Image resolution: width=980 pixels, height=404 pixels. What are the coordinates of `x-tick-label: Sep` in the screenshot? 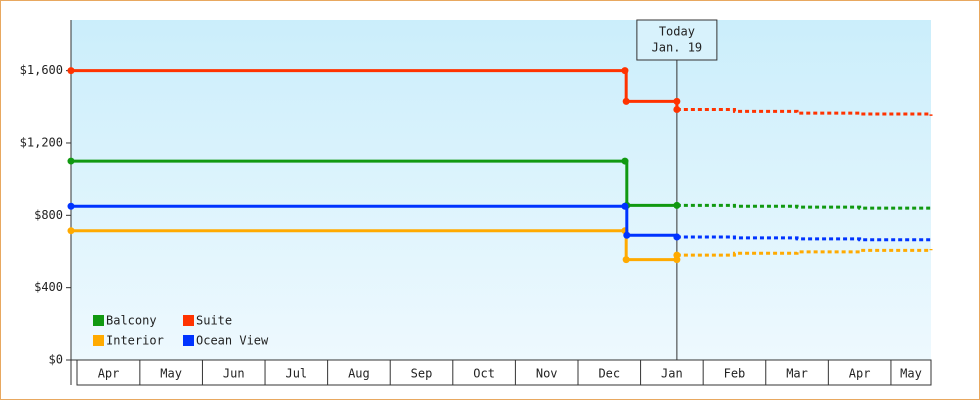 It's located at (422, 374).